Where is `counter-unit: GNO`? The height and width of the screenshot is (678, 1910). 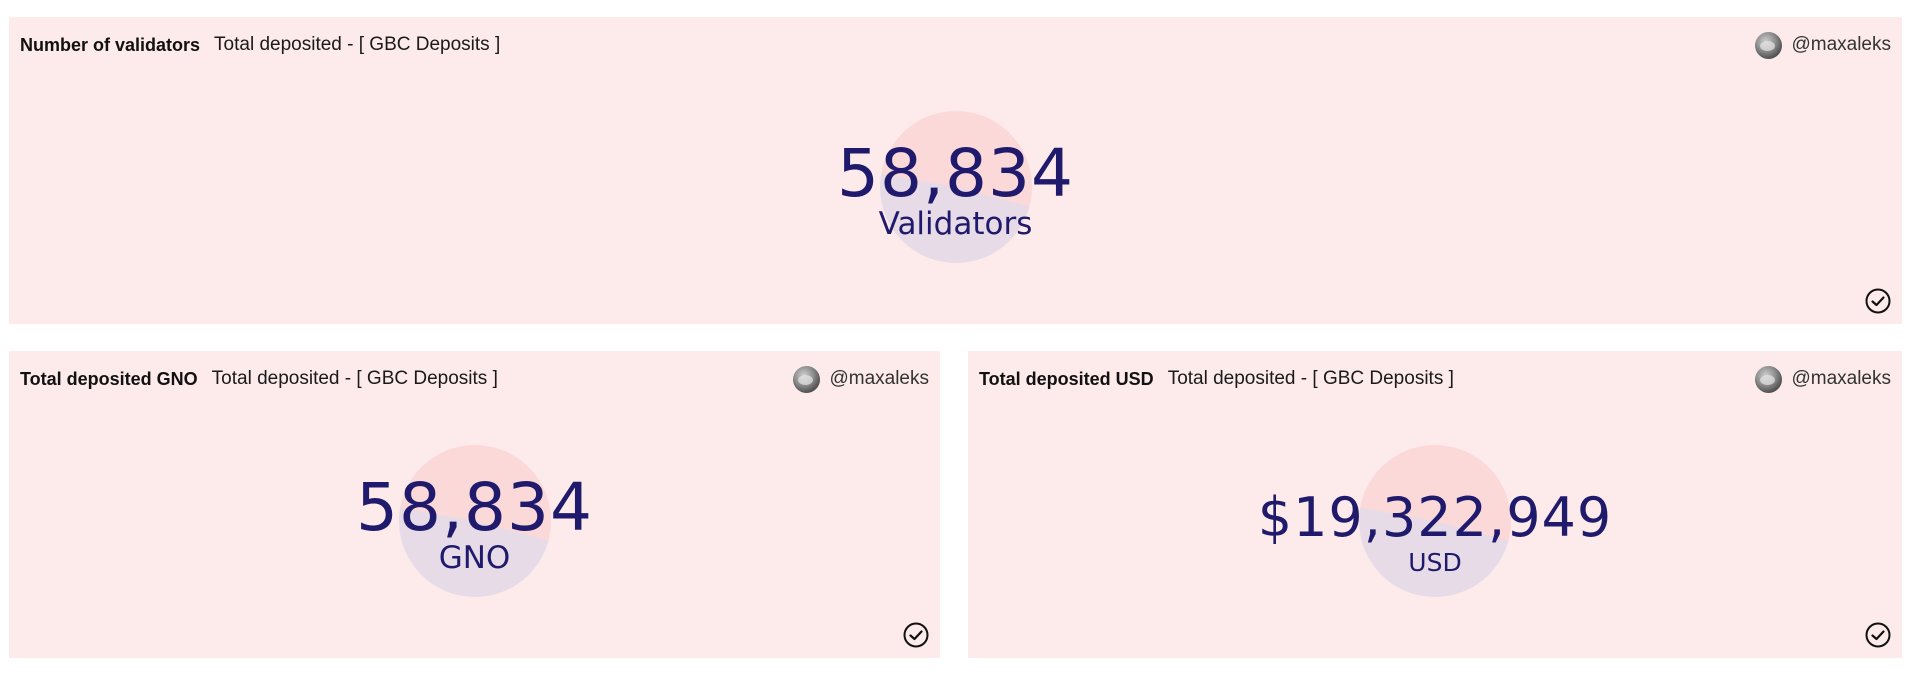 counter-unit: GNO is located at coordinates (474, 558).